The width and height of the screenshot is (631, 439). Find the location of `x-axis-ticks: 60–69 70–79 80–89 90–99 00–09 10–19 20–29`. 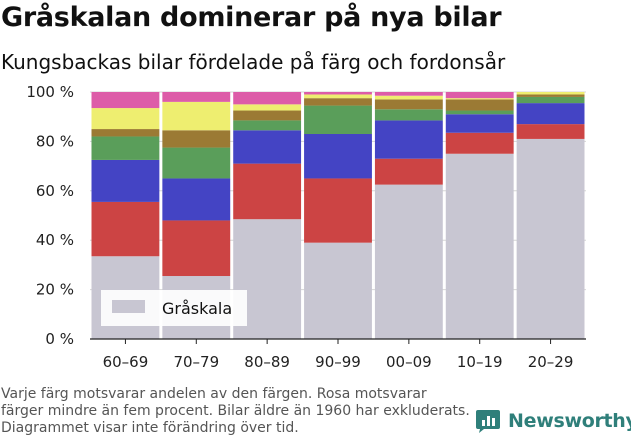

x-axis-ticks: 60–69 70–79 80–89 90–99 00–09 10–19 20–29 is located at coordinates (338, 354).